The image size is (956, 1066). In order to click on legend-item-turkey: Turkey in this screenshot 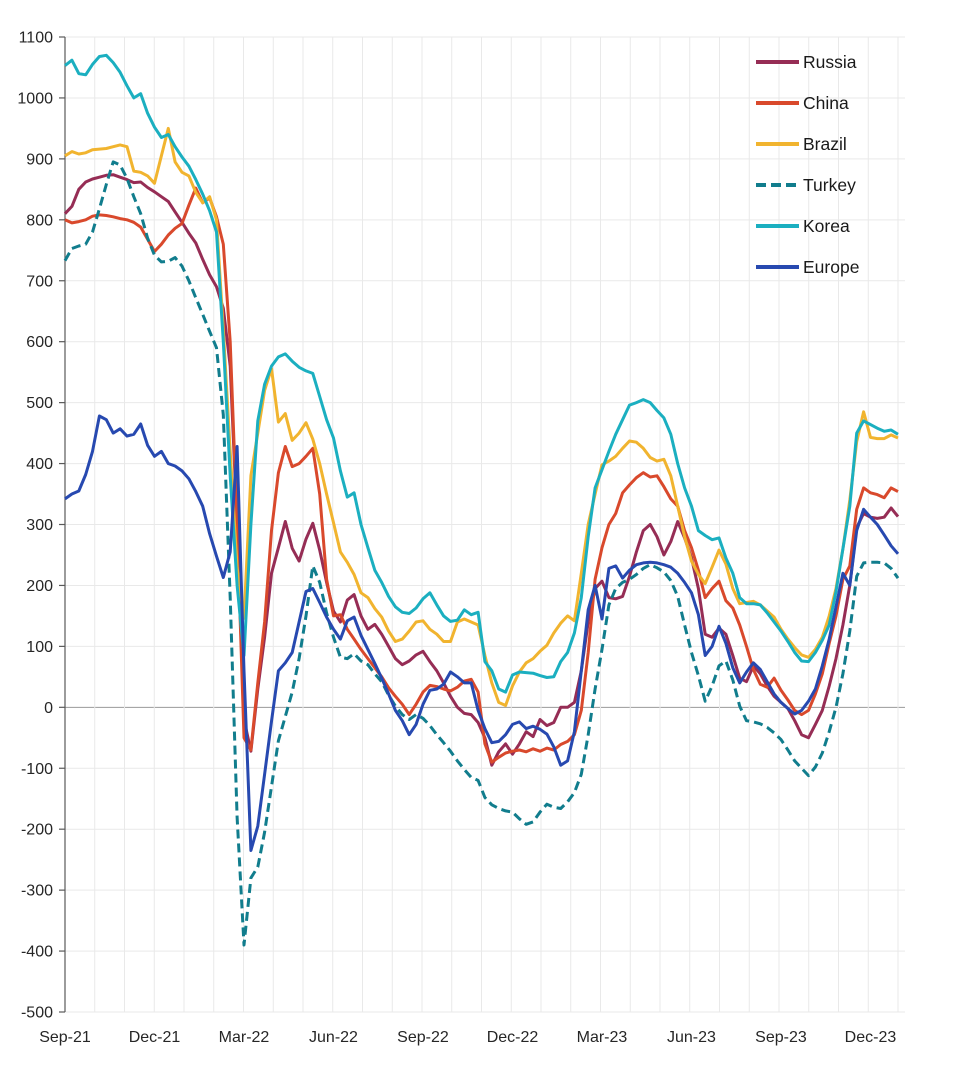, I will do `click(806, 185)`.